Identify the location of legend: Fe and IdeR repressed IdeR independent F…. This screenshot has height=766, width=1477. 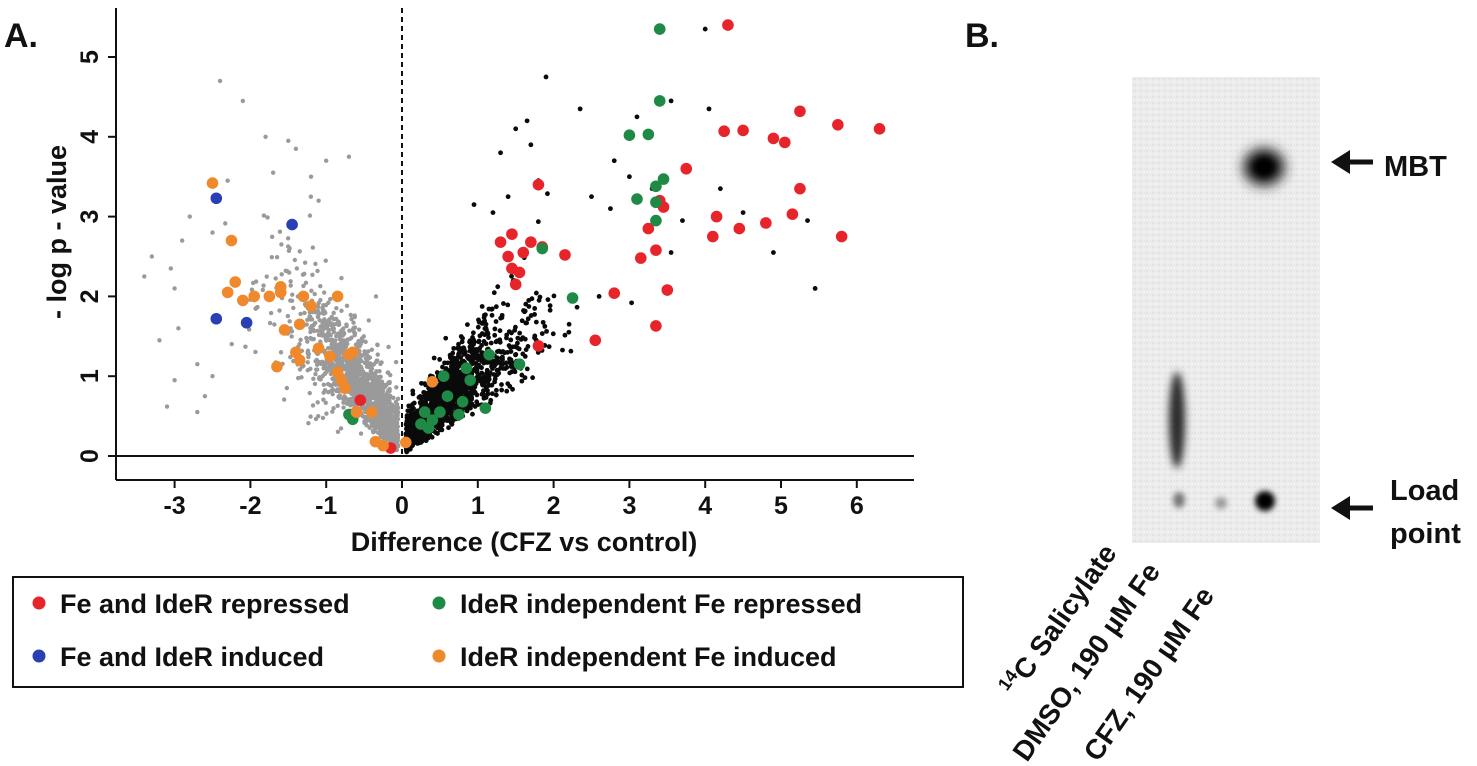
(488, 632).